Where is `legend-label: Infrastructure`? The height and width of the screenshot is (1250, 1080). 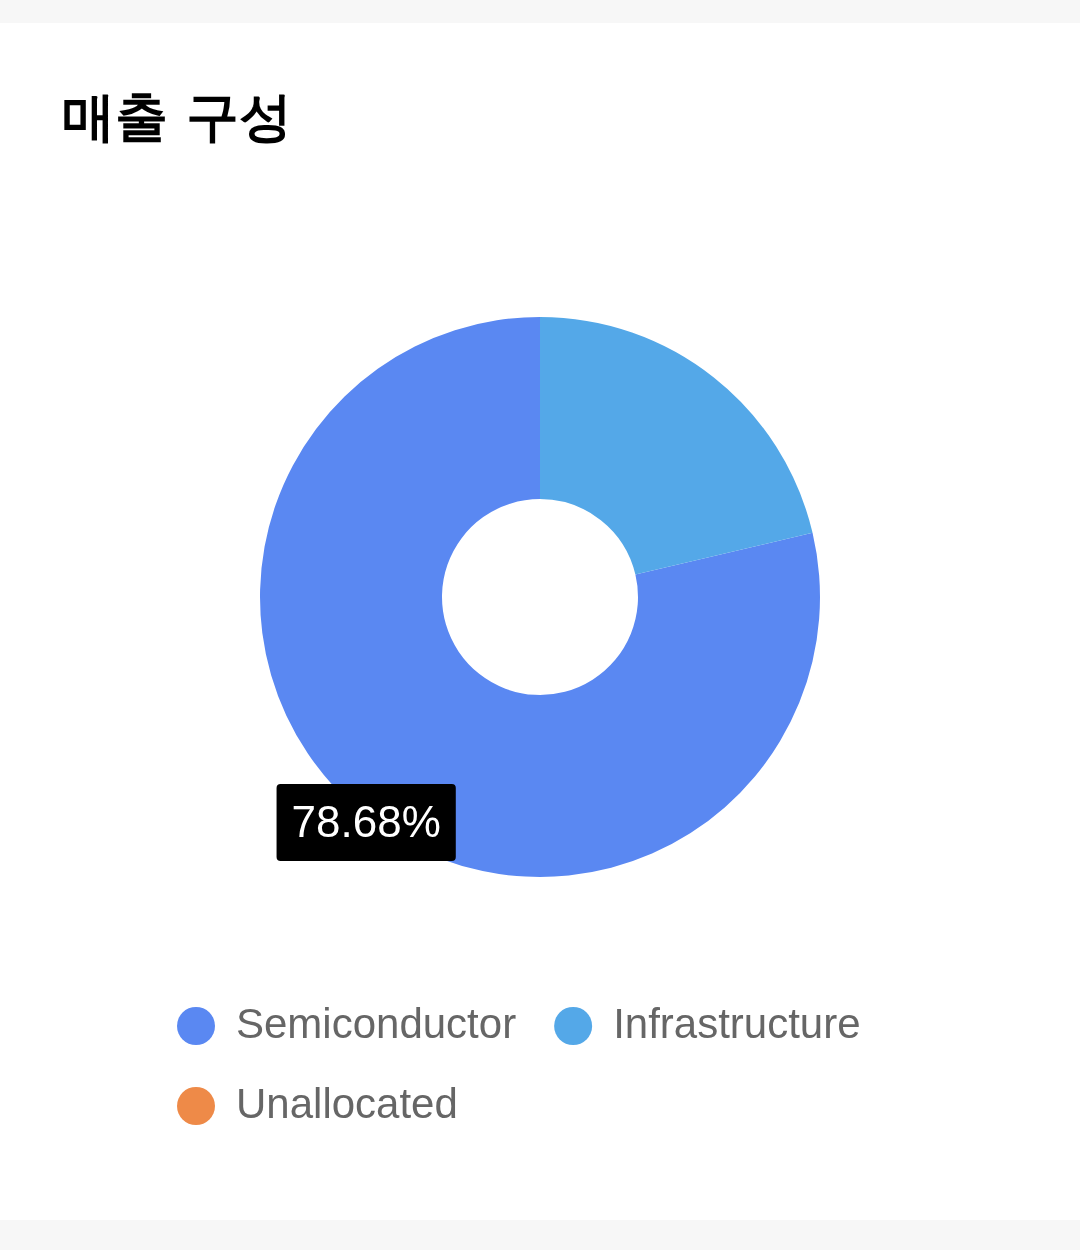
legend-label: Infrastructure is located at coordinates (737, 1023).